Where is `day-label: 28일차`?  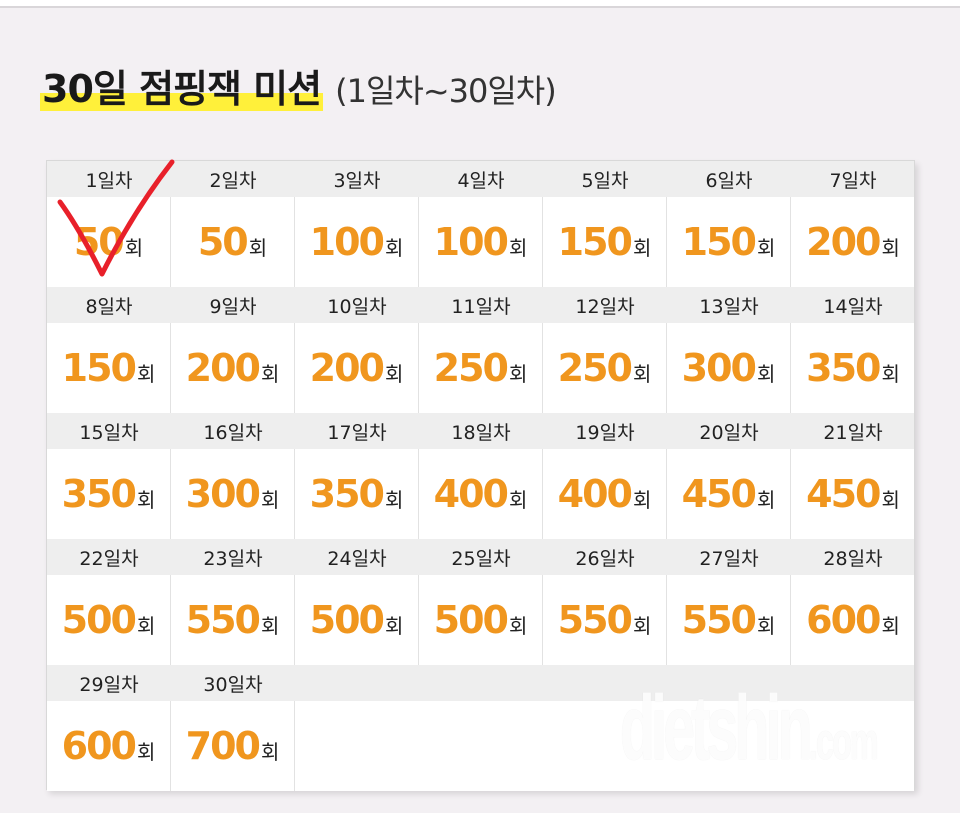 day-label: 28일차 is located at coordinates (853, 558).